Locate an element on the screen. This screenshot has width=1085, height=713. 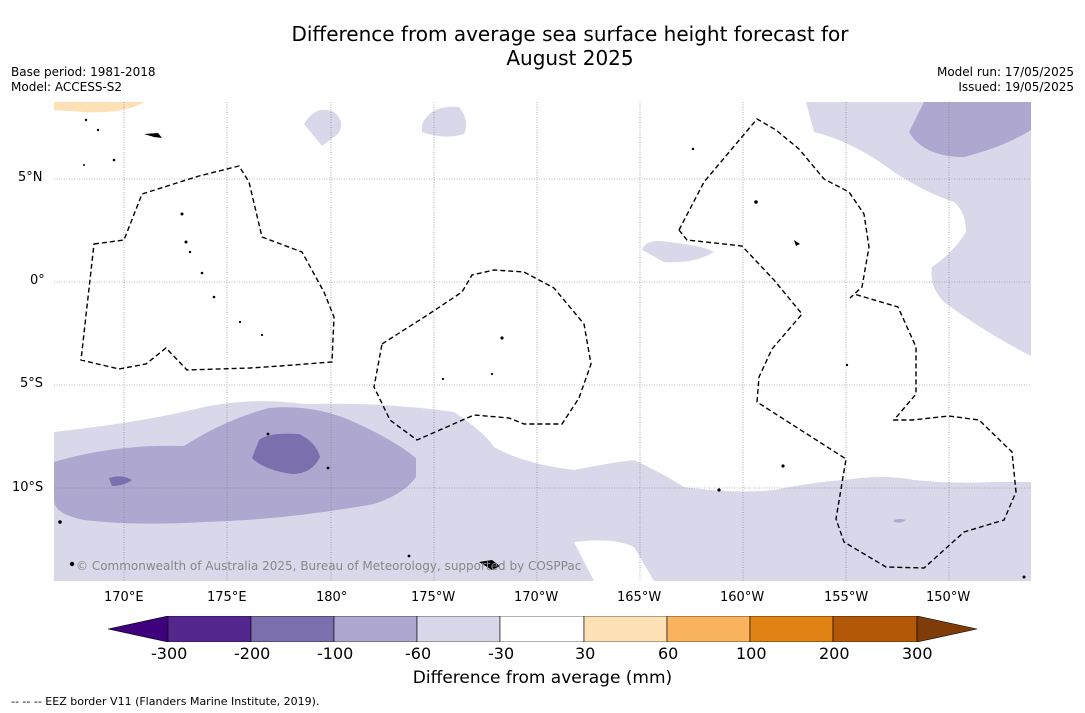
meta-right: Model run: 17/05/2025 Issued: 19/05/2025 is located at coordinates (1005, 80).